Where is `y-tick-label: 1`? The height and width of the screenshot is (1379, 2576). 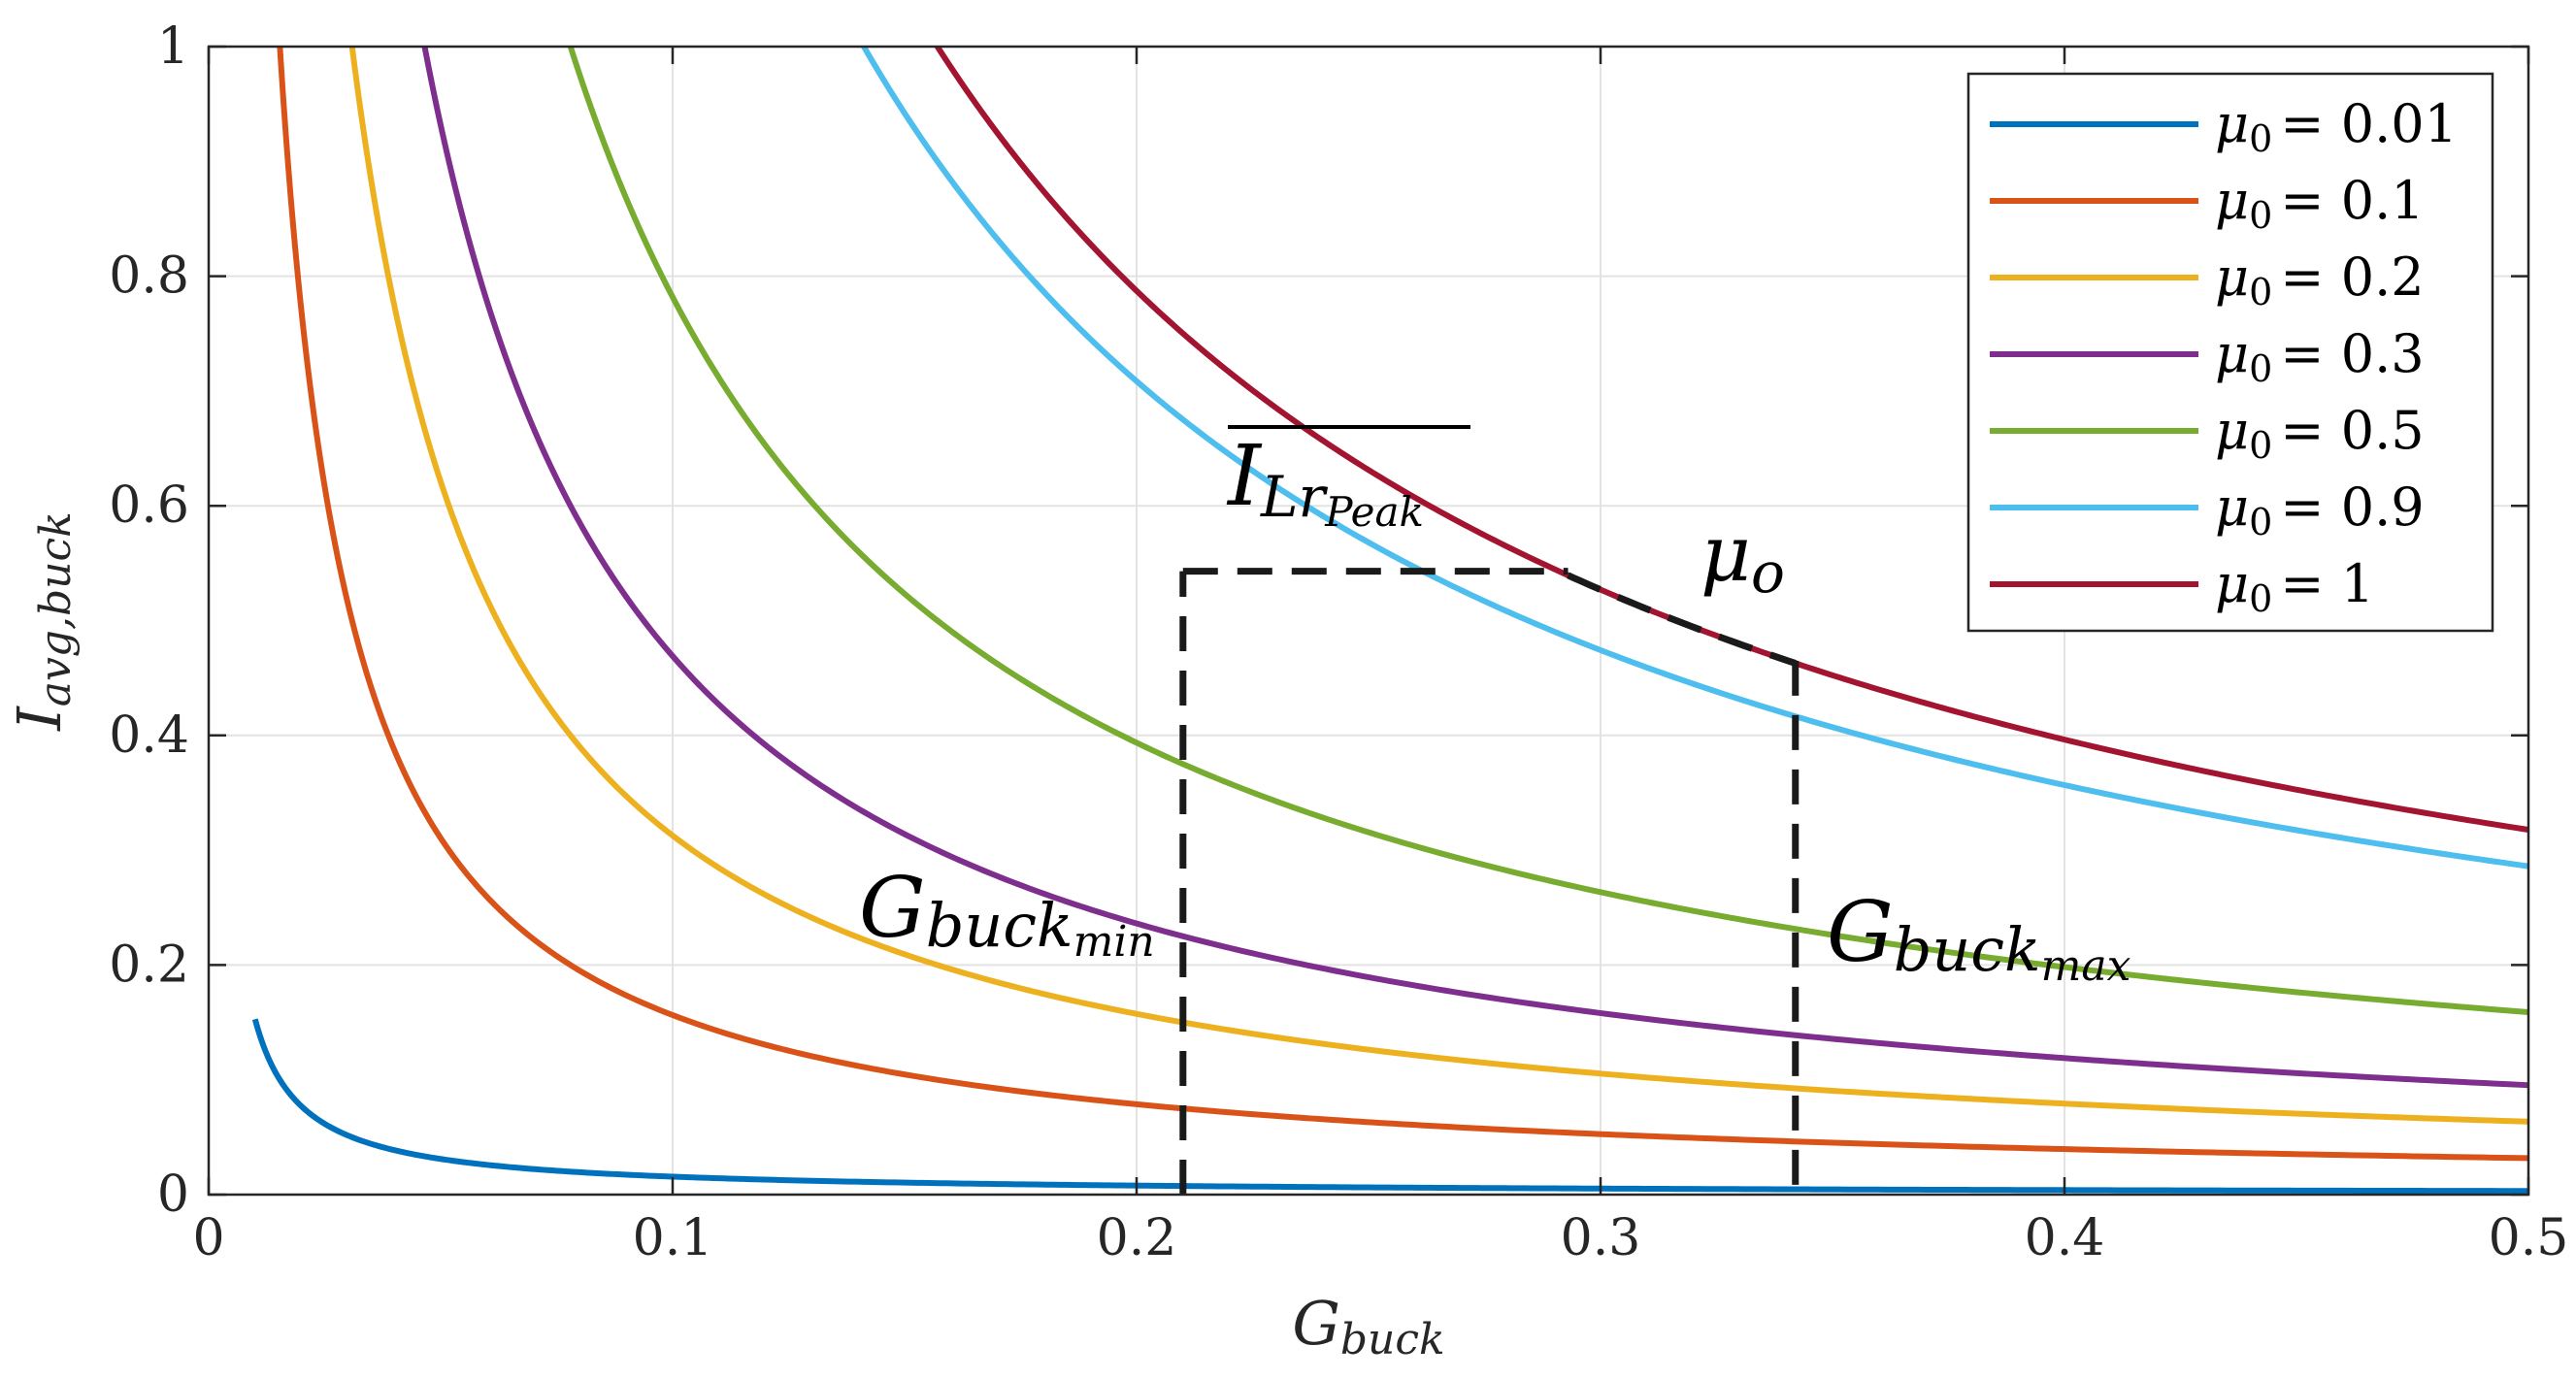
y-tick-label: 1 is located at coordinates (173, 47).